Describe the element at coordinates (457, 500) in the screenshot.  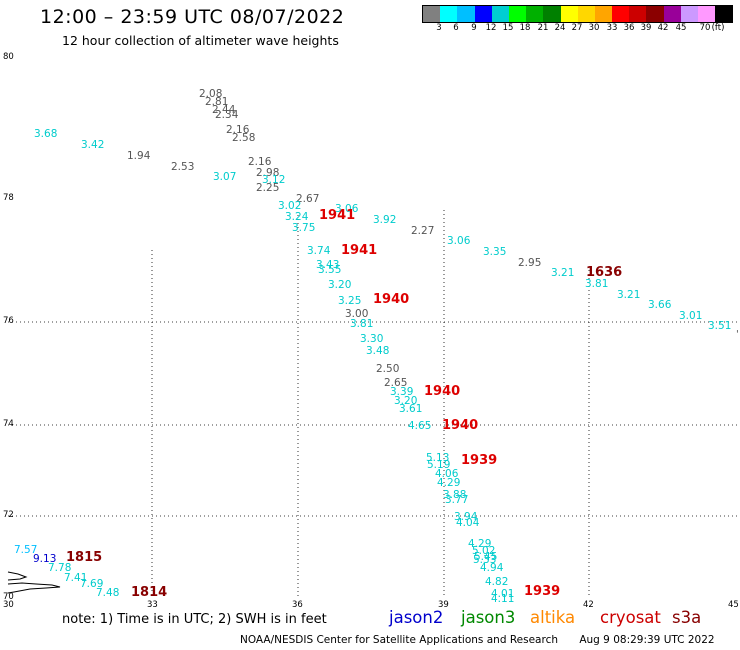
I see `wave-height-label: 3.77` at that location.